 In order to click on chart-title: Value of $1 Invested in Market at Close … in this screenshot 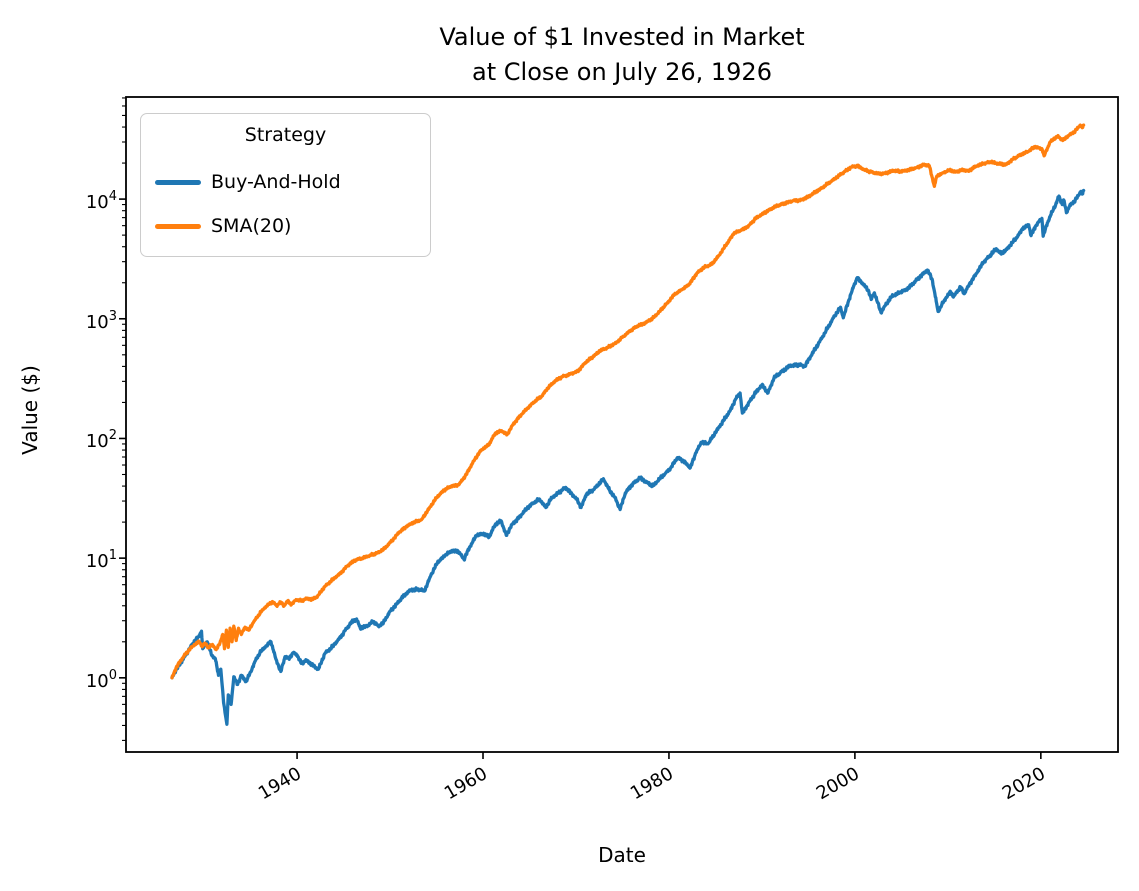, I will do `click(622, 55)`.